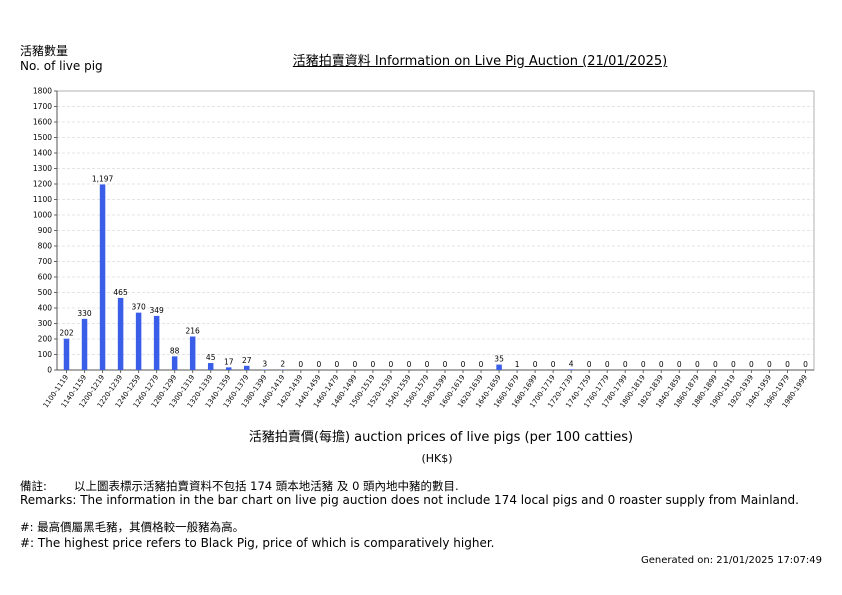  I want to click on data-label: 216, so click(193, 331).